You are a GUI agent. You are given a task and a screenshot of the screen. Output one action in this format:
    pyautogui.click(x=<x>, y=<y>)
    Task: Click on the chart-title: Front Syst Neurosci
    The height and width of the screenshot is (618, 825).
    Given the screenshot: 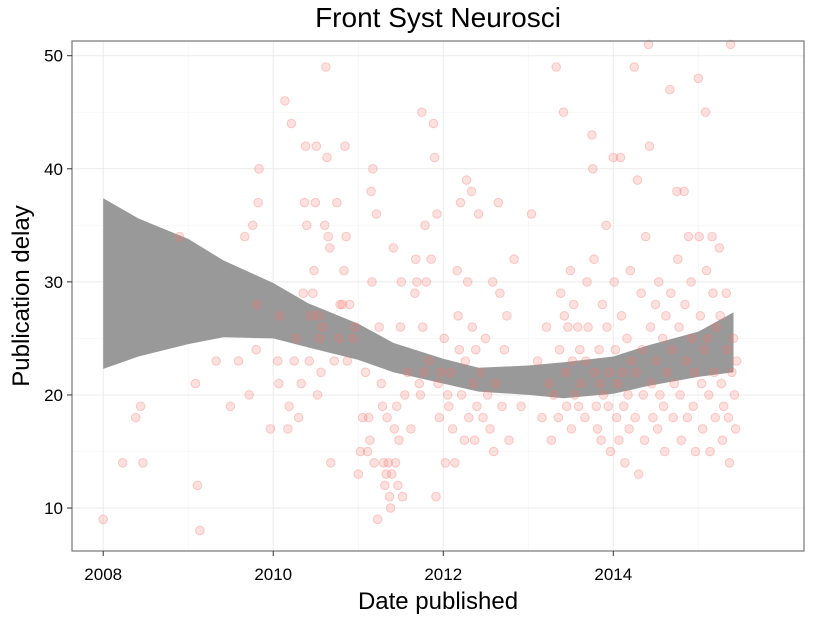 What is the action you would take?
    pyautogui.click(x=438, y=17)
    